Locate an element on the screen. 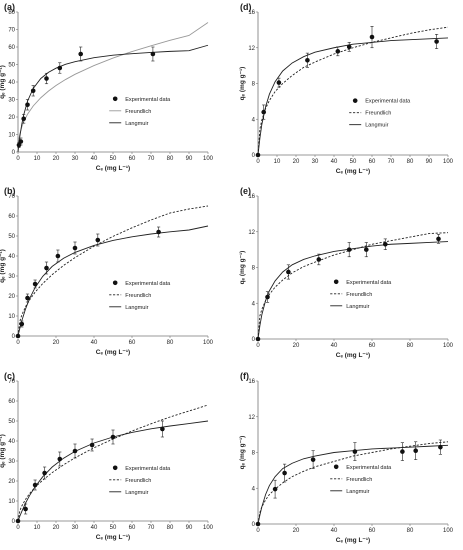 The image size is (463, 550). y-tick-label: 4 is located at coordinates (254, 120).